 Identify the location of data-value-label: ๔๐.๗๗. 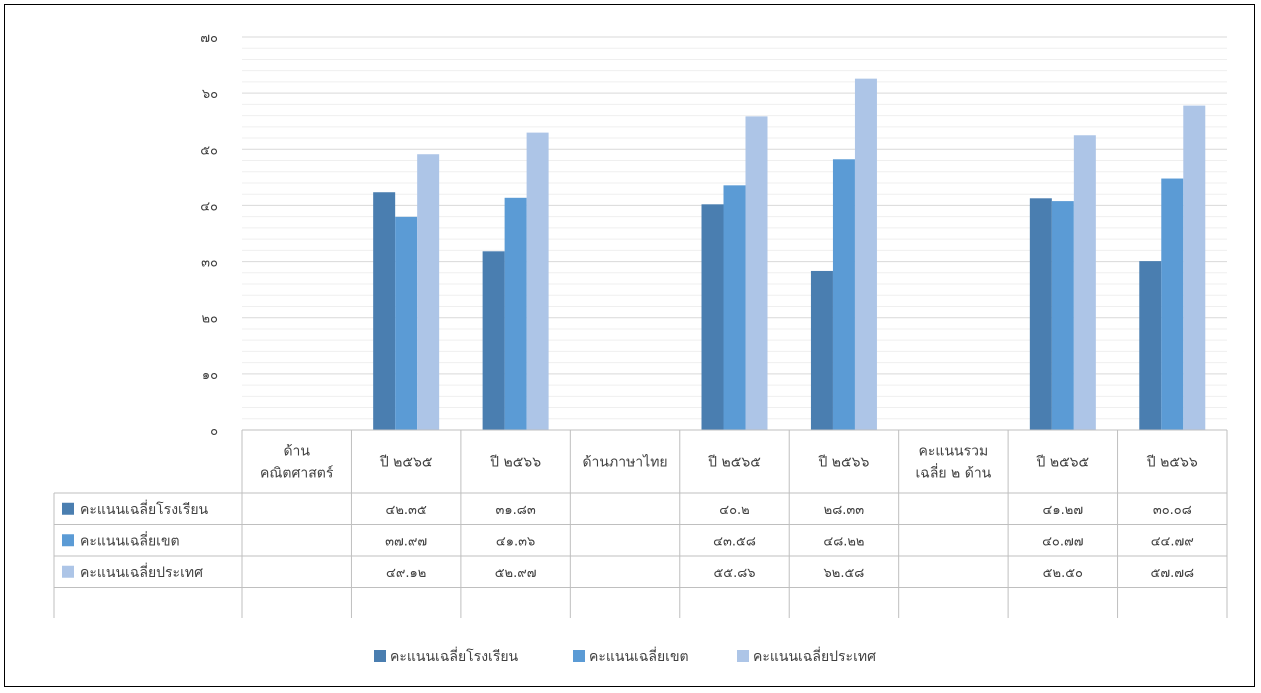
(1062, 541).